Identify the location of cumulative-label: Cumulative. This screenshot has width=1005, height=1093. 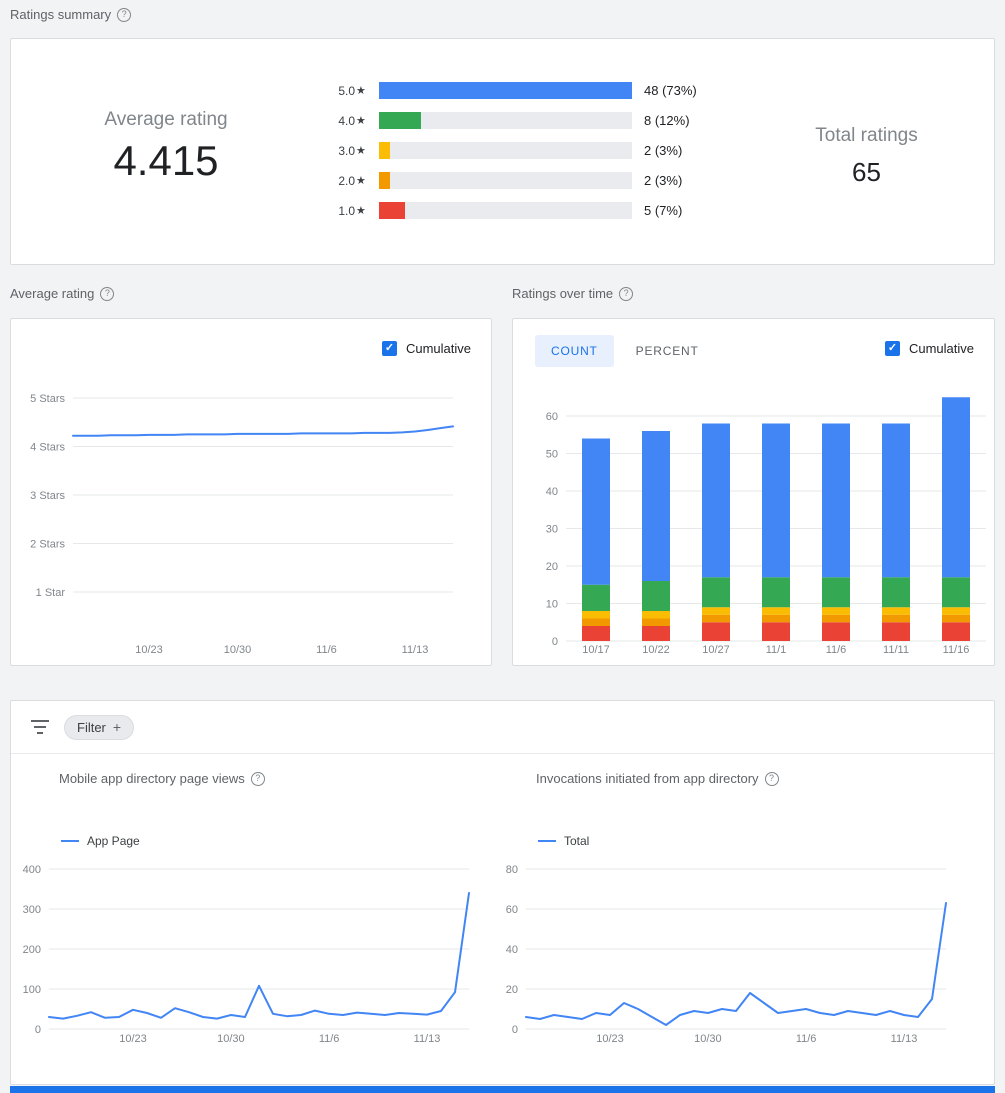
(438, 348).